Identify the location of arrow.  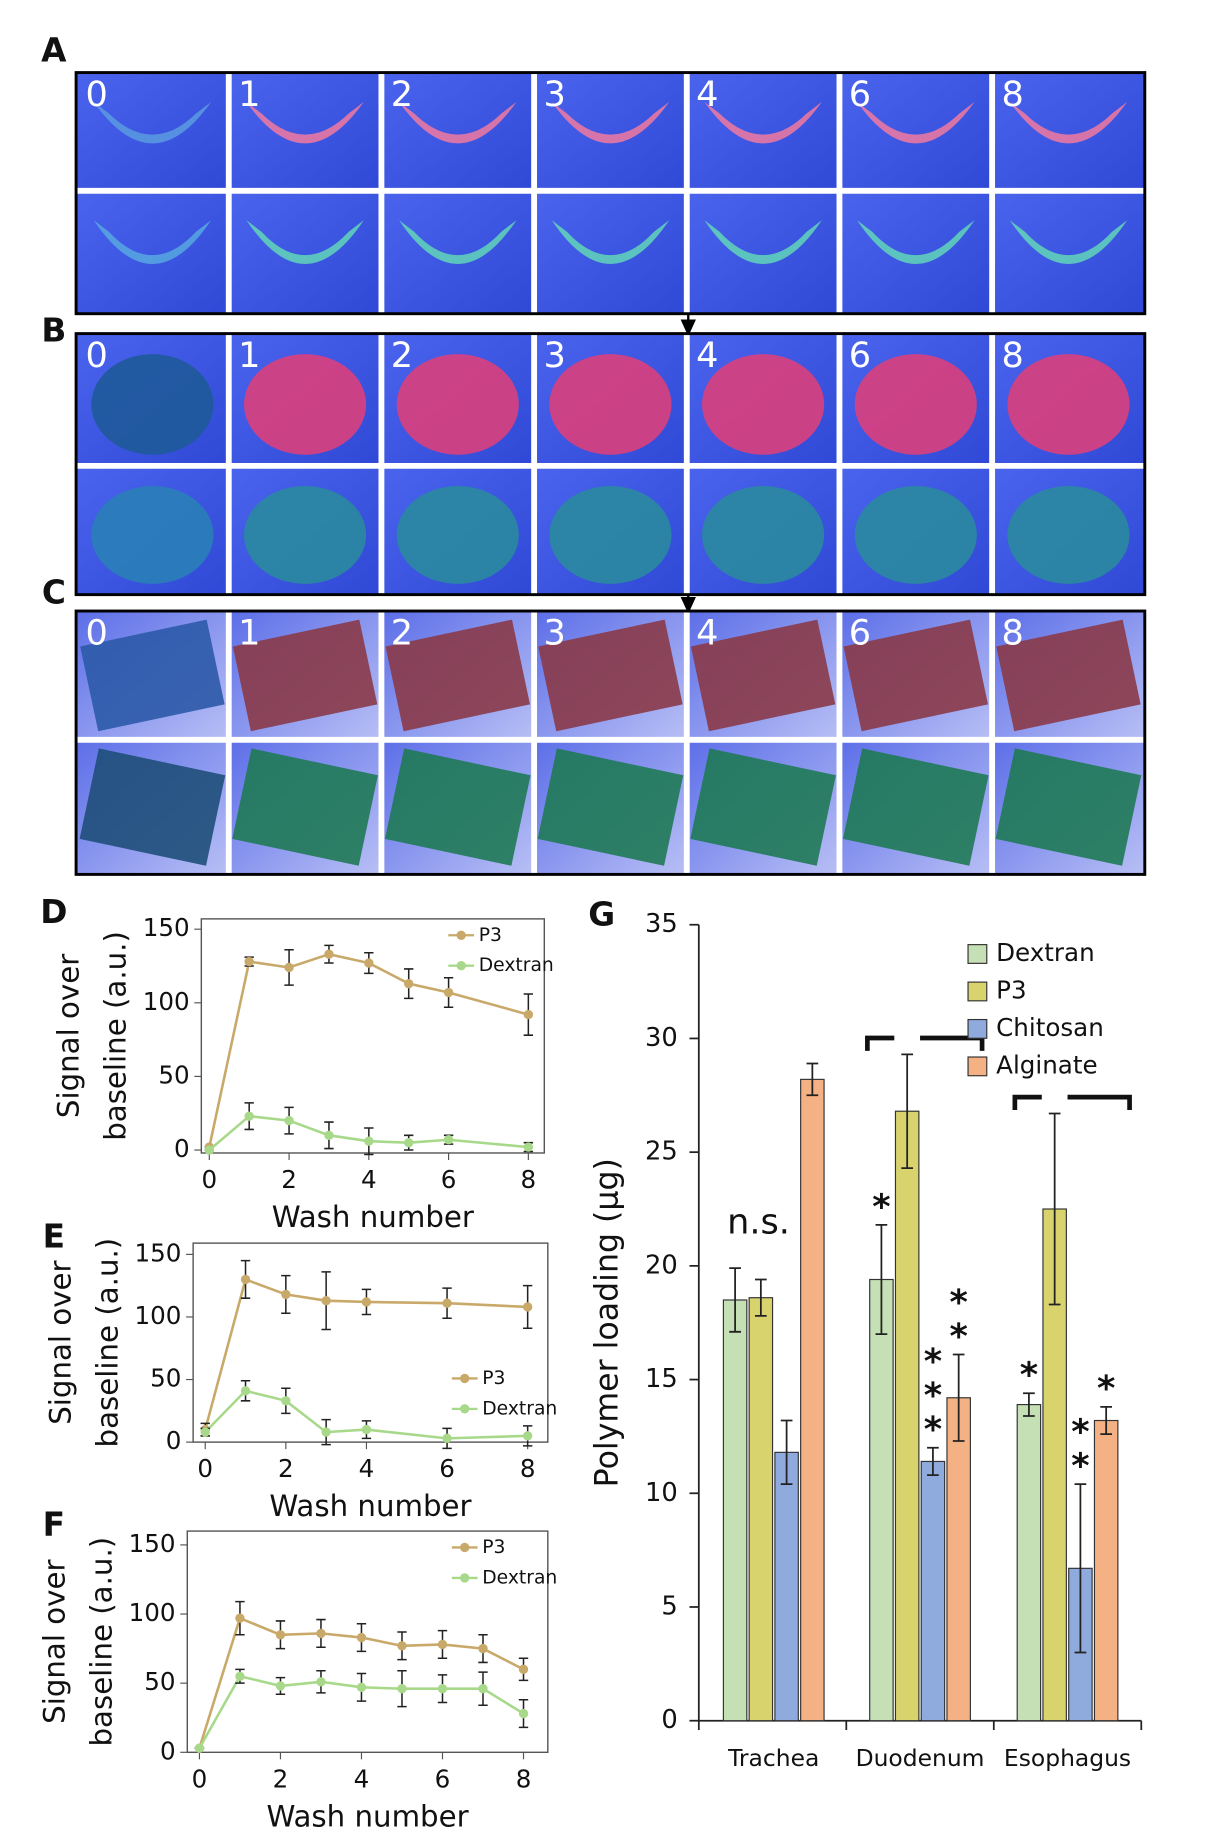
(688, 325).